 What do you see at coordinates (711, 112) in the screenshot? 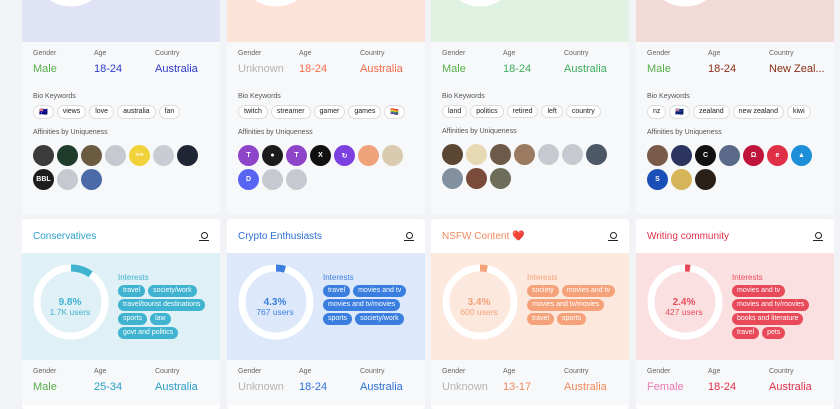
I see `keyword-chip: zealand` at bounding box center [711, 112].